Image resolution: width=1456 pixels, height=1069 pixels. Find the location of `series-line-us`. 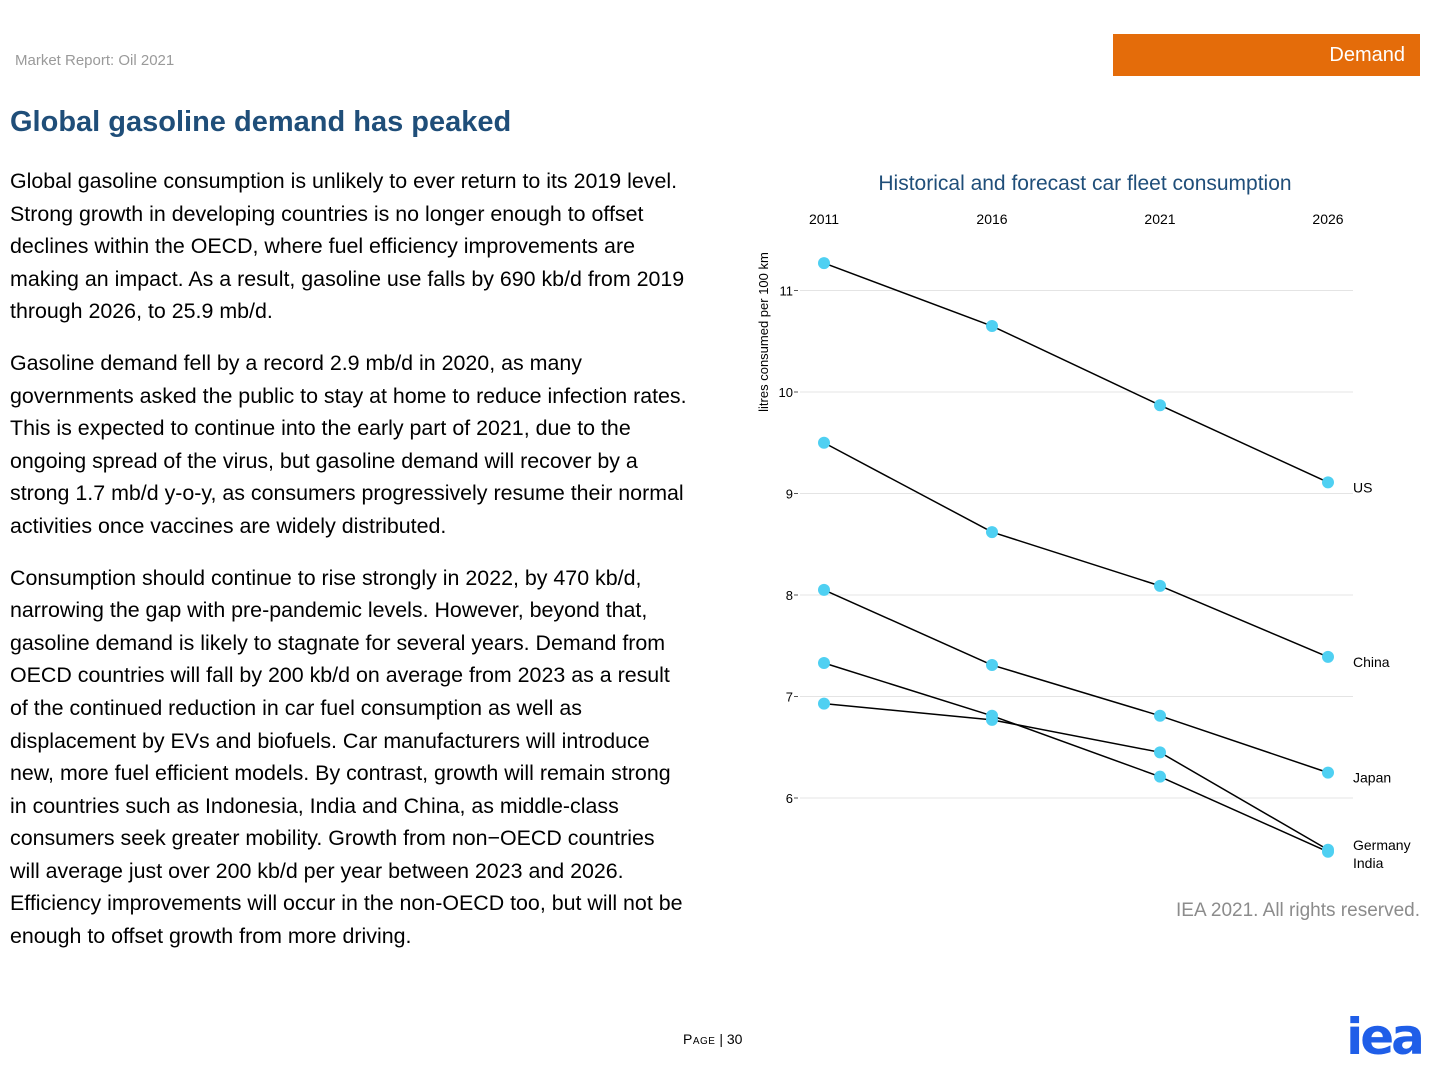

series-line-us is located at coordinates (1076, 373).